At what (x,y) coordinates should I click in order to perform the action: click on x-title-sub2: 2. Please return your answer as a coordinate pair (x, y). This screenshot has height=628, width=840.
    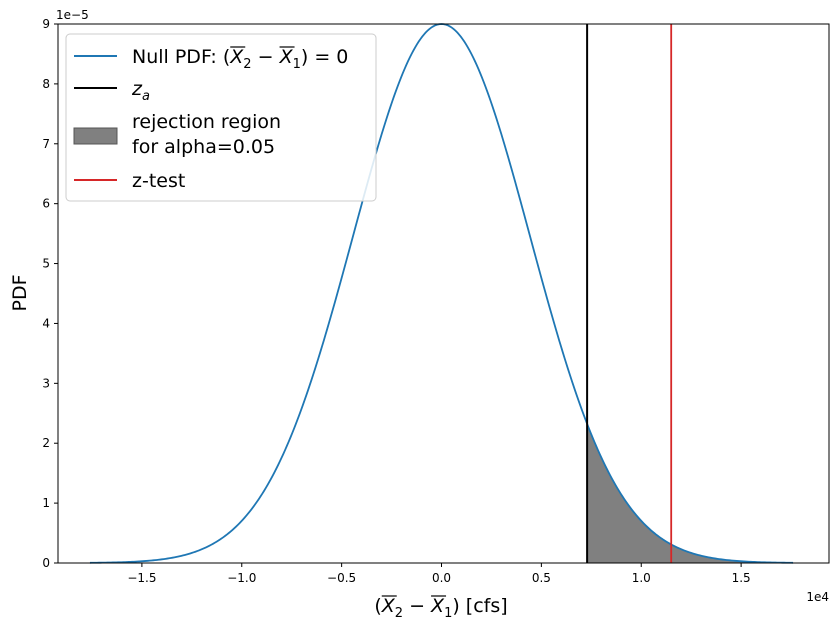
    Looking at the image, I should click on (399, 613).